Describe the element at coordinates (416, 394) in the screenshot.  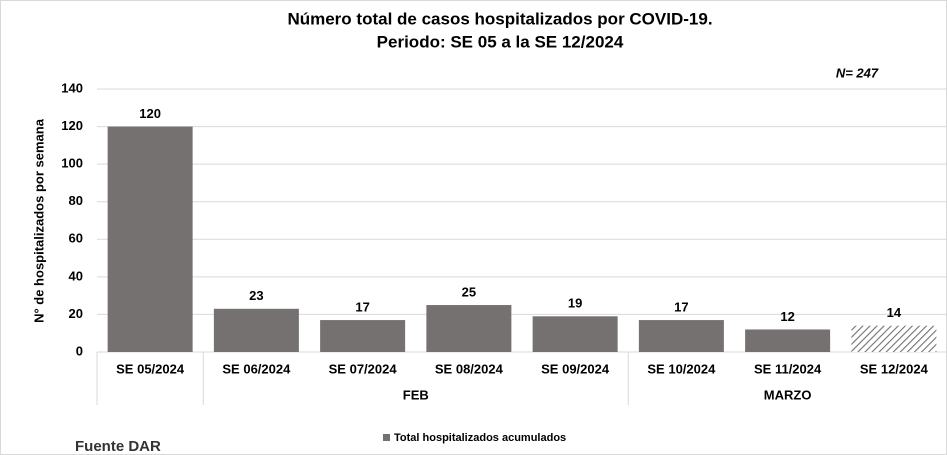
I see `group-label: FEB` at that location.